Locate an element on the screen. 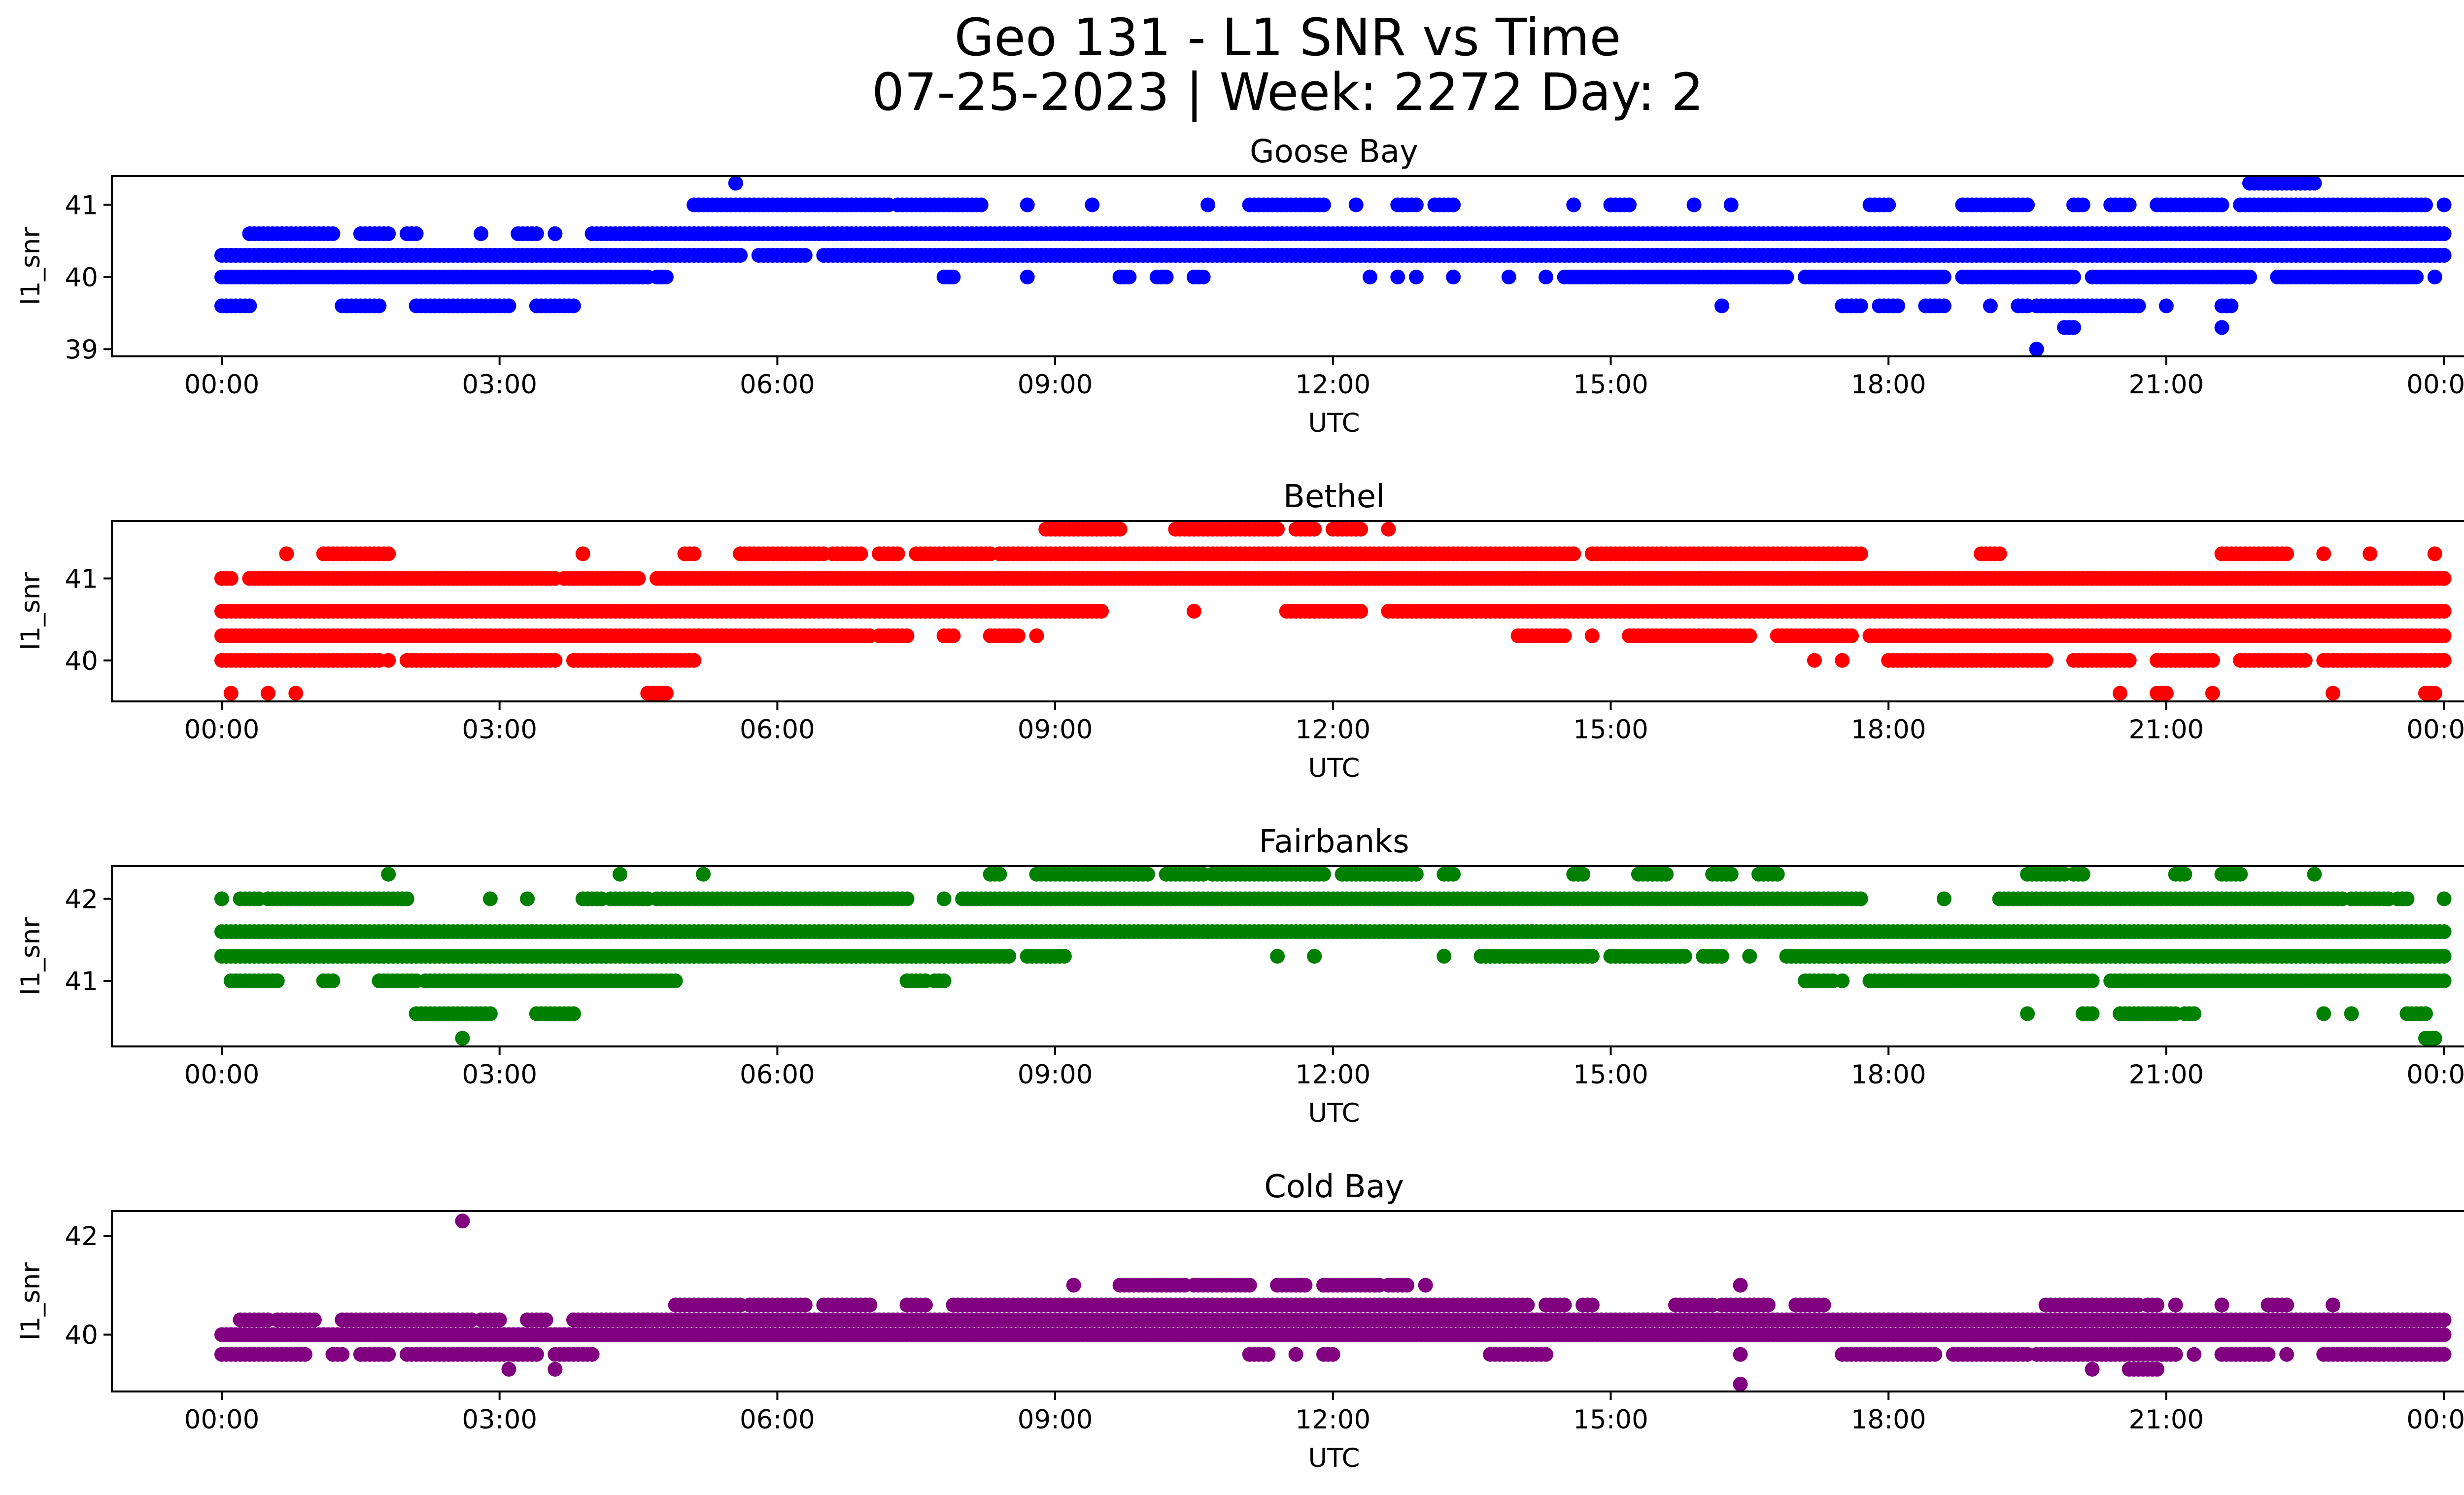 This screenshot has width=2464, height=1495. x-tick-label: 12:00 is located at coordinates (1332, 385).